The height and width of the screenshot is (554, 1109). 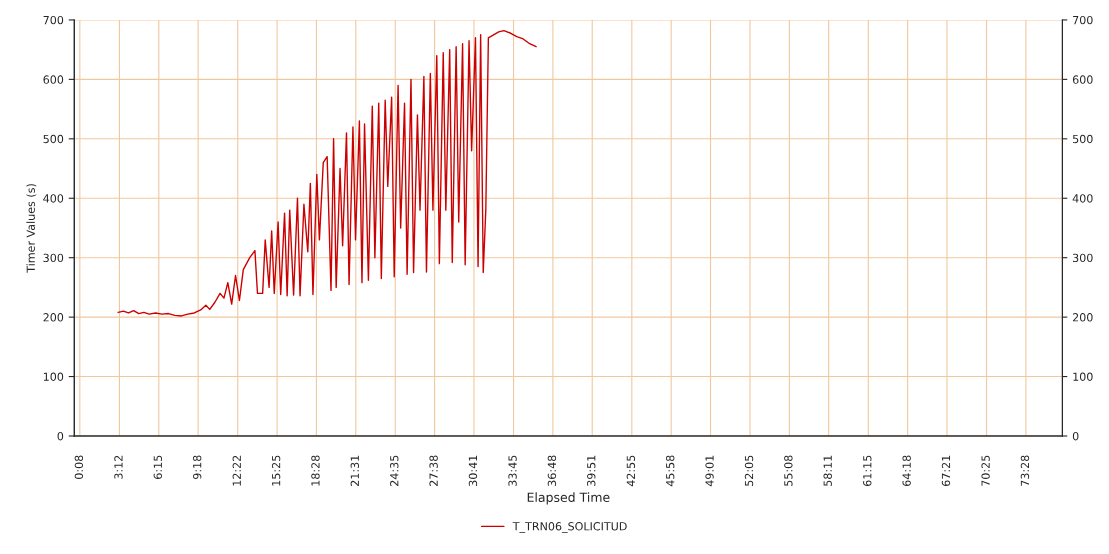 I want to click on y-tick-label: 500, so click(x=53, y=139).